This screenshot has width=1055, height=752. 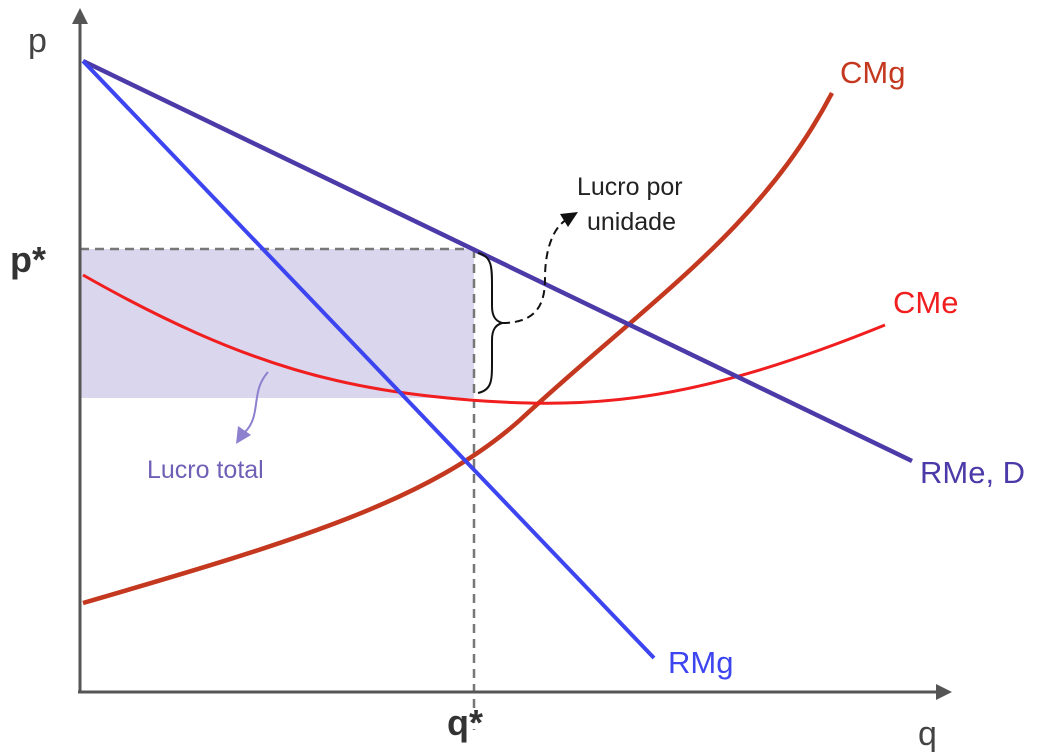 I want to click on total-profit-arrowhead, so click(x=243, y=435).